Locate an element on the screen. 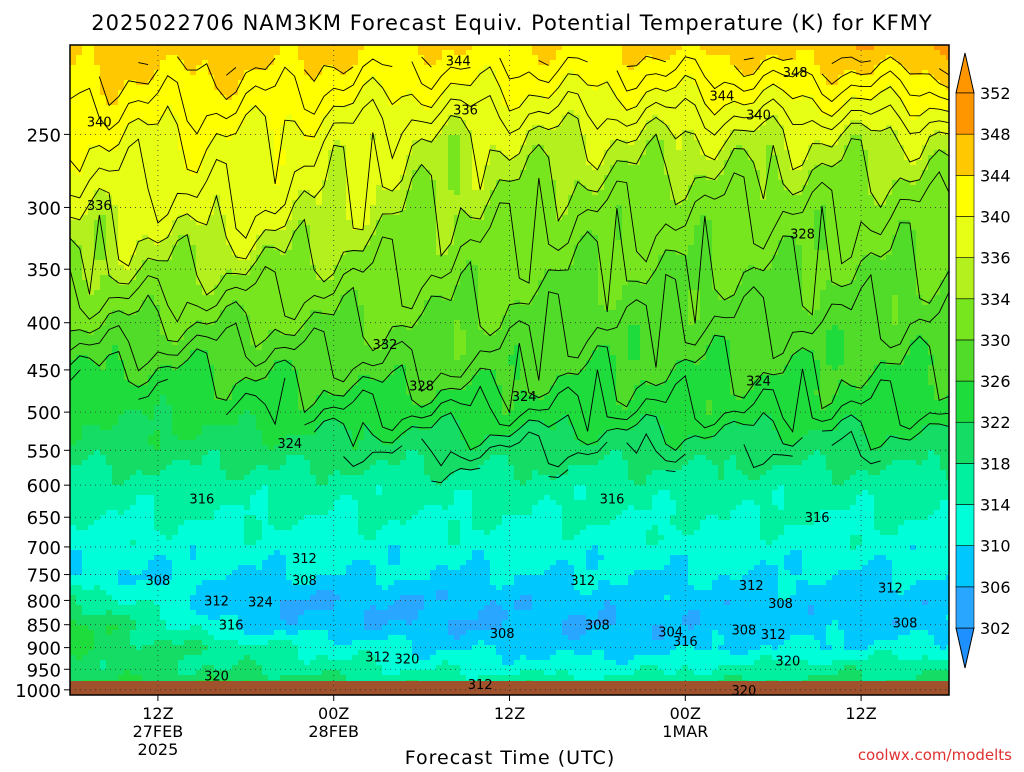  y-tick-label: 700 is located at coordinates (44, 548).